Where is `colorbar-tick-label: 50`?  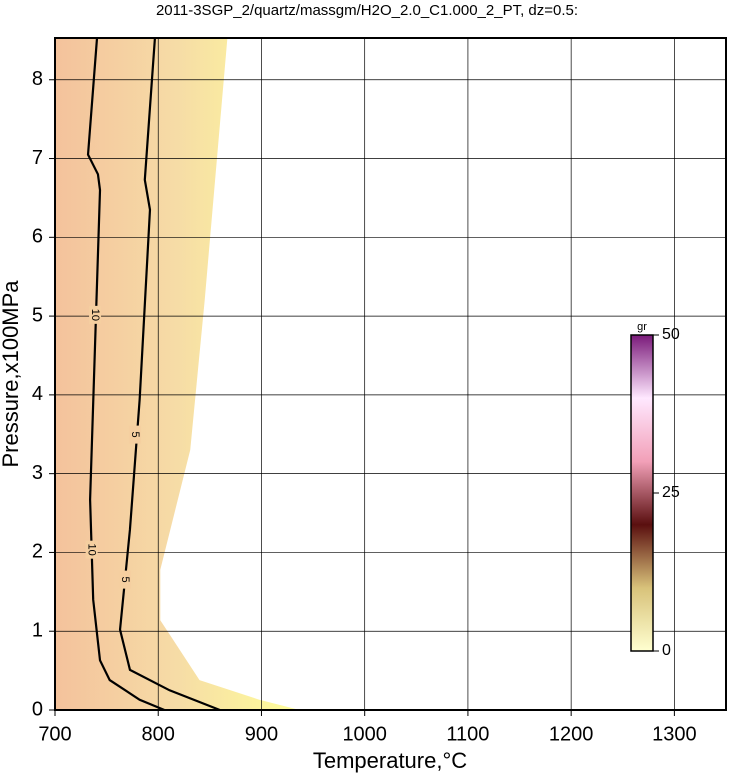
colorbar-tick-label: 50 is located at coordinates (671, 334).